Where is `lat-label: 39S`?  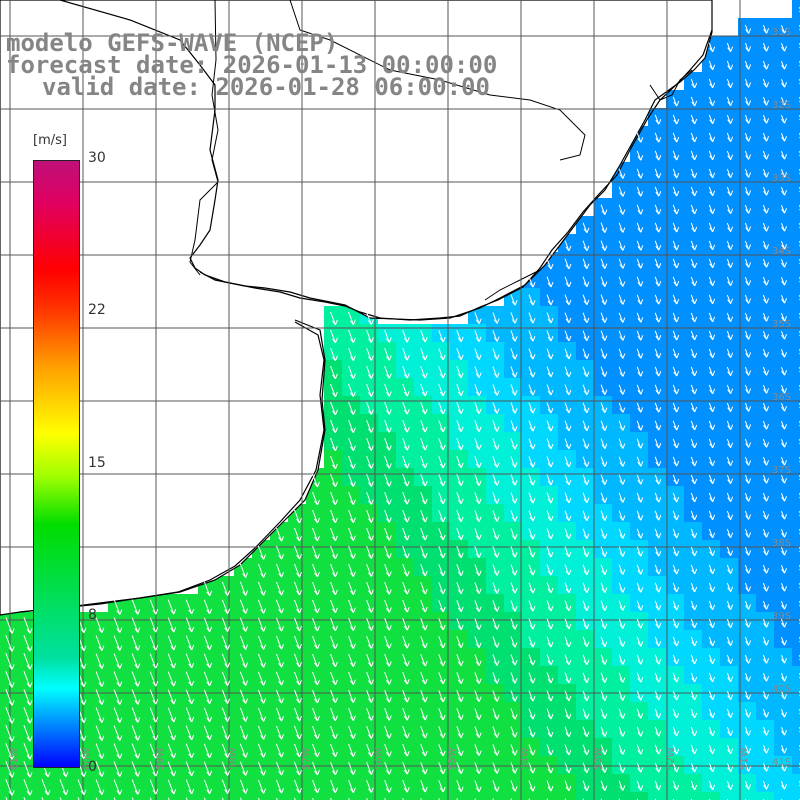
lat-label: 39S is located at coordinates (781, 616).